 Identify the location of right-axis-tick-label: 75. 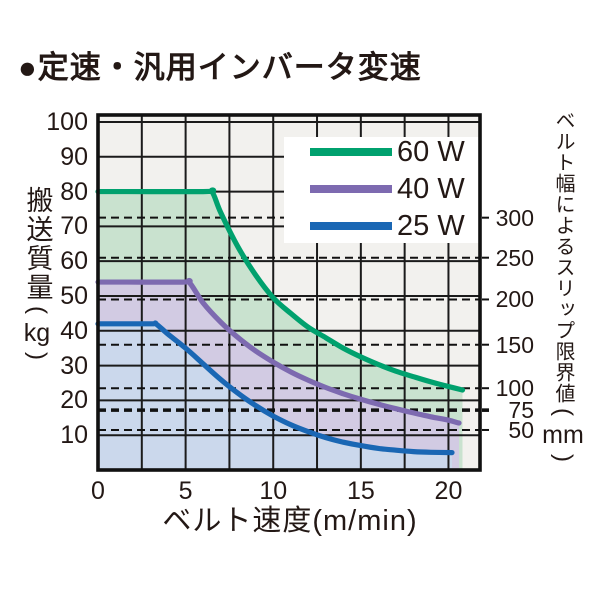
(521, 410).